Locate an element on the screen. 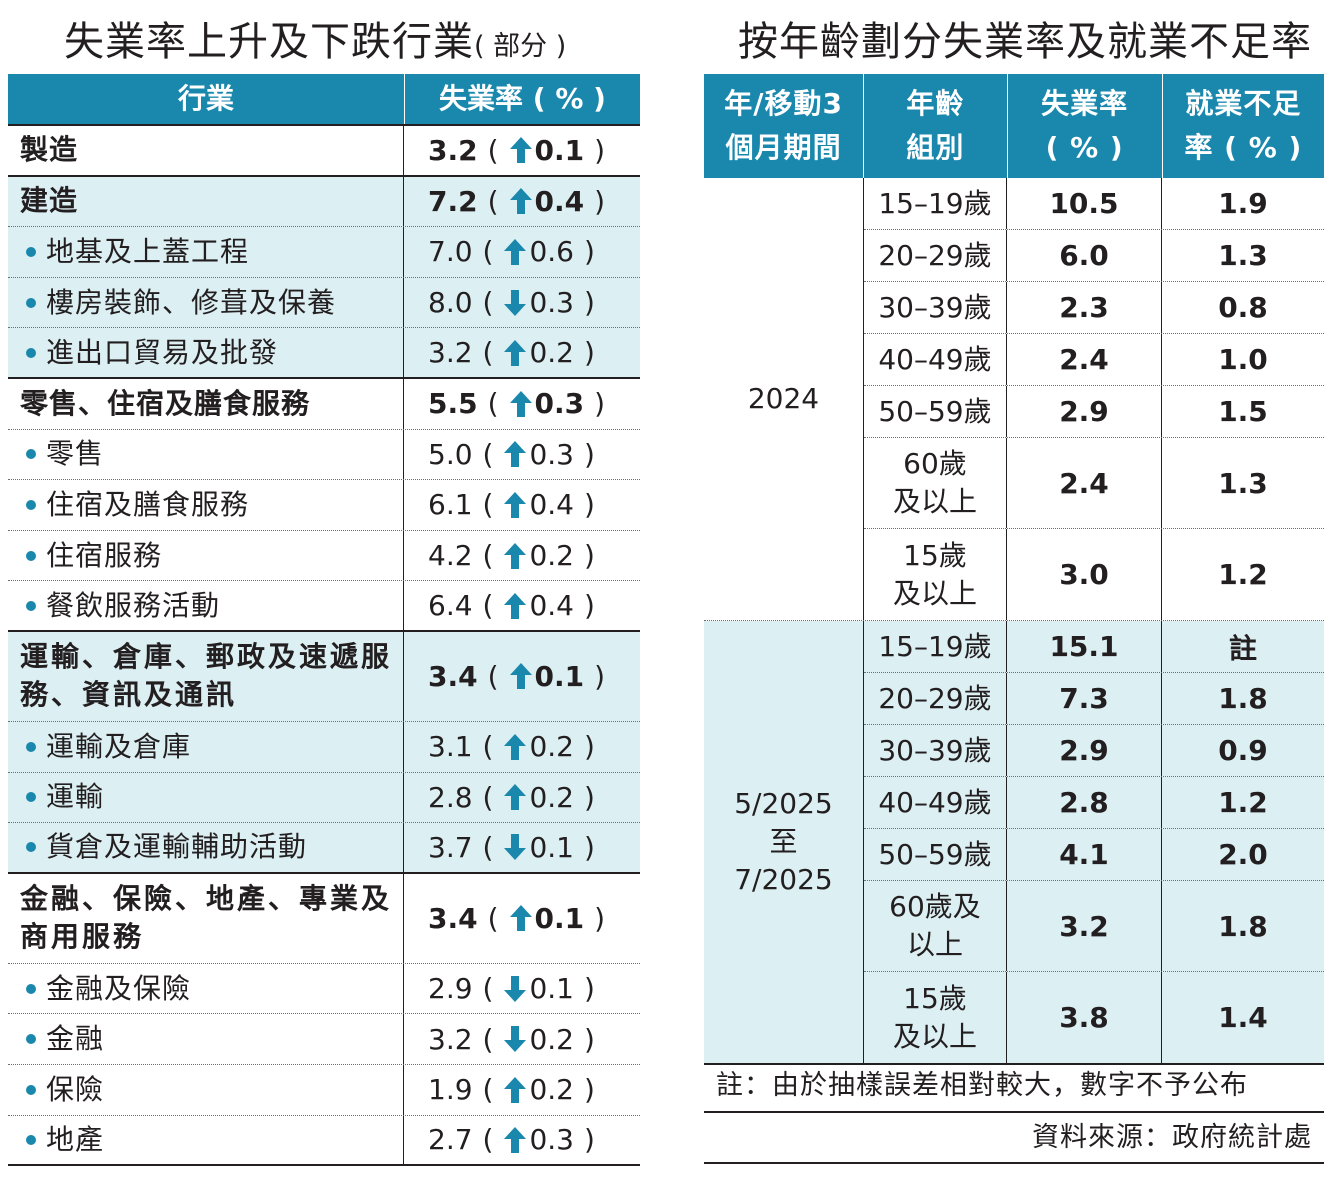 This screenshot has height=1184, width=1338. industry-name-cell: 地基及上蓋工程 is located at coordinates (206, 252).